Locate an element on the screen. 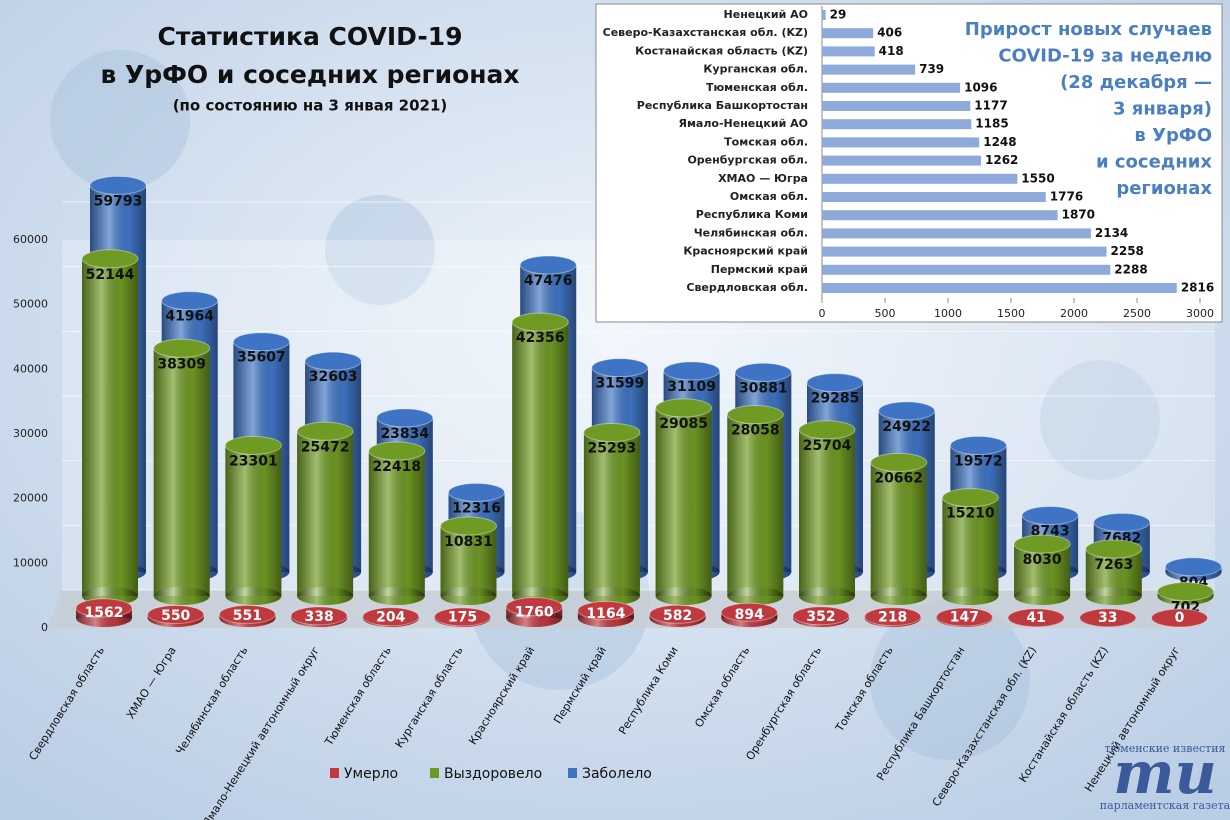 This screenshot has width=1230, height=820. data-label: 41 is located at coordinates (1035, 618).